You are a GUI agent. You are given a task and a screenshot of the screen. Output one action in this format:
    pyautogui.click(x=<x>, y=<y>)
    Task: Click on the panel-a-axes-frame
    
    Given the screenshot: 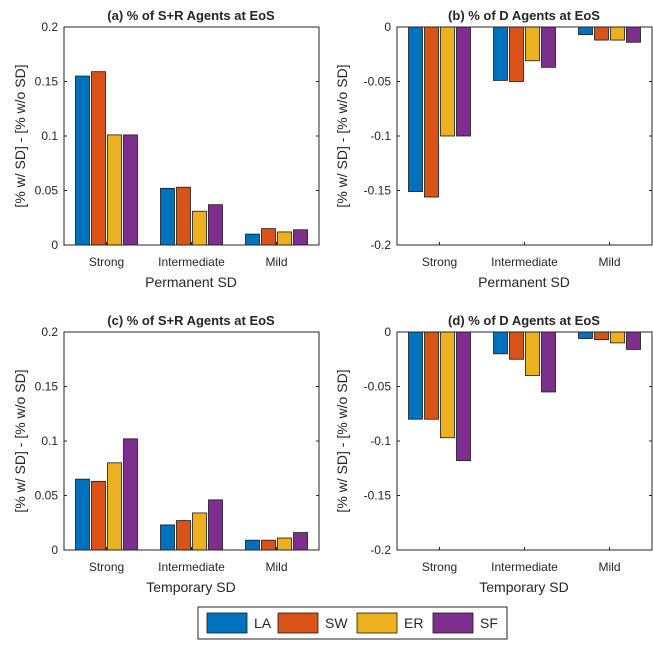 What is the action you would take?
    pyautogui.click(x=191, y=136)
    